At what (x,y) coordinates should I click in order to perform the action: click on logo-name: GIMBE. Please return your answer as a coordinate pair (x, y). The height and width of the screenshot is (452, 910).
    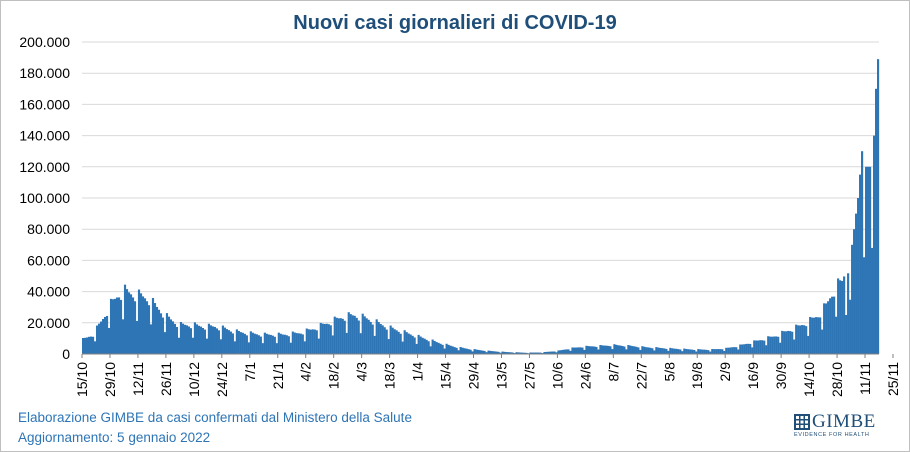
    Looking at the image, I should click on (844, 421).